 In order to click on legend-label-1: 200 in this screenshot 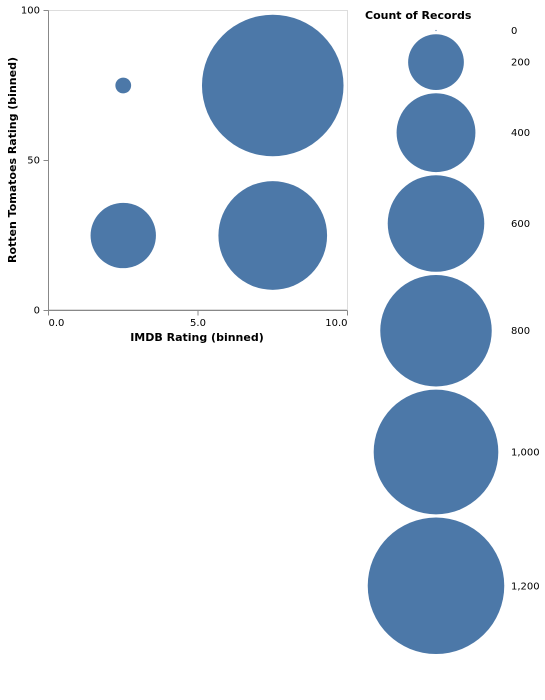, I will do `click(520, 63)`.